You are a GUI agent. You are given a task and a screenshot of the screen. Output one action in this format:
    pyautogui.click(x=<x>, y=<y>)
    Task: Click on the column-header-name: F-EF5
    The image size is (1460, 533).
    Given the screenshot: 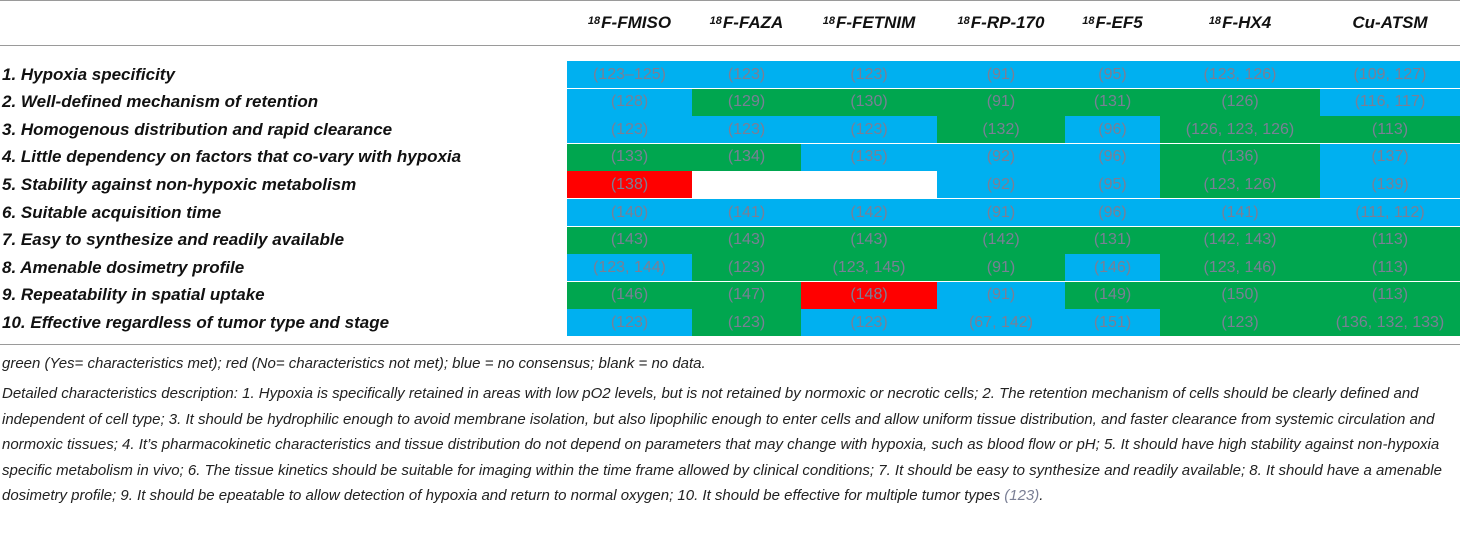 What is the action you would take?
    pyautogui.click(x=1119, y=22)
    